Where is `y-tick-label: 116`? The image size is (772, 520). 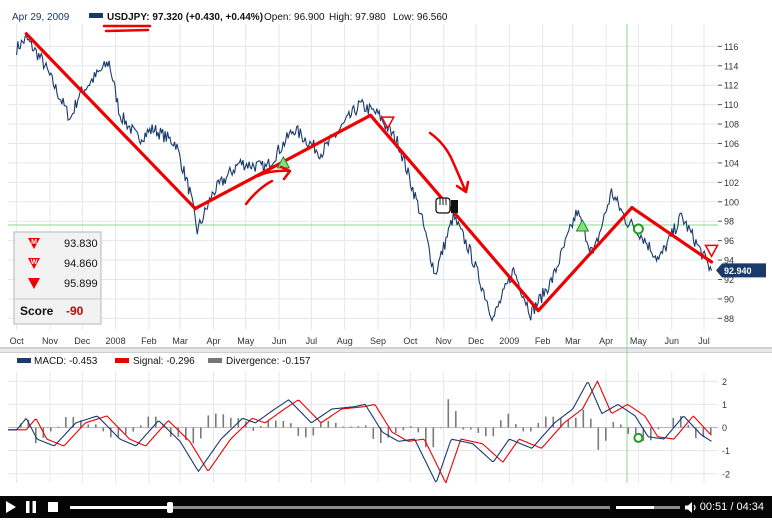 y-tick-label: 116 is located at coordinates (731, 47).